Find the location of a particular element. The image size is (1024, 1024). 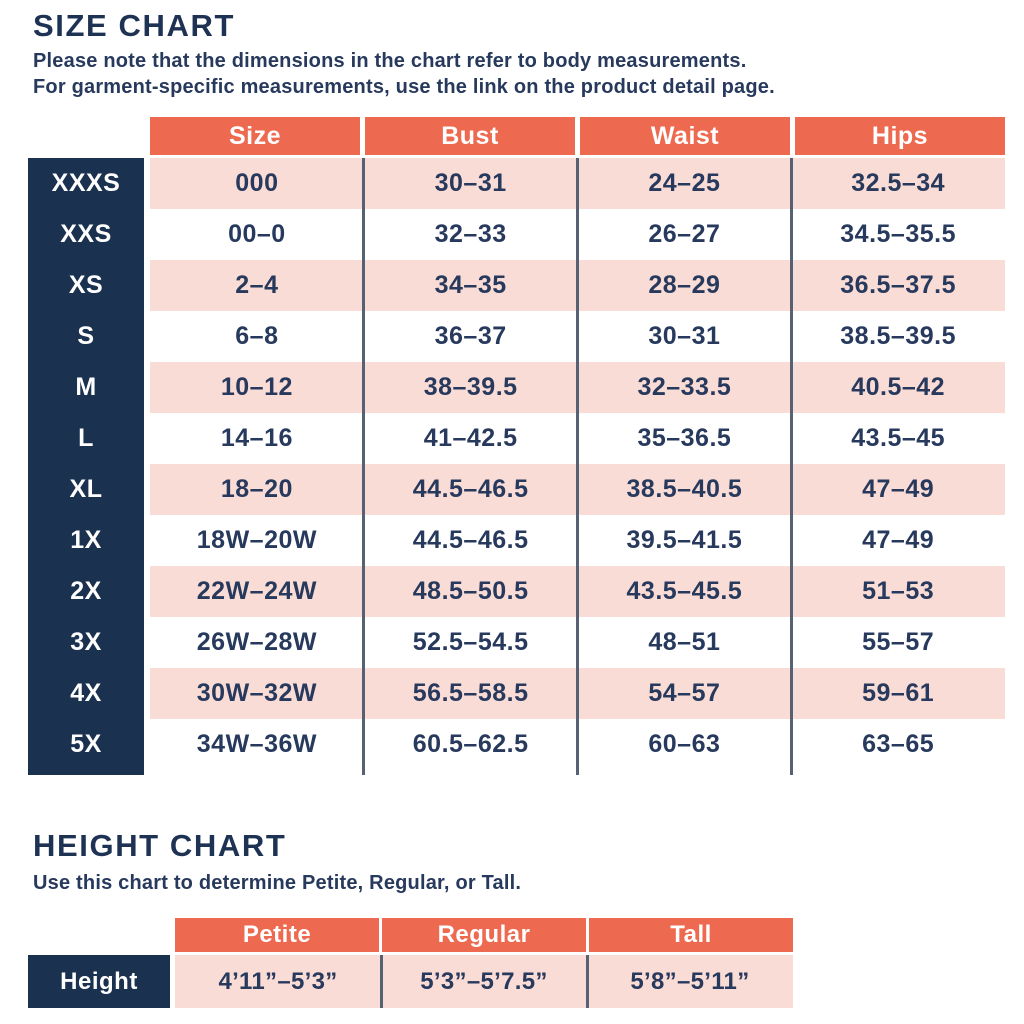

column-header-size: Size is located at coordinates (255, 136).